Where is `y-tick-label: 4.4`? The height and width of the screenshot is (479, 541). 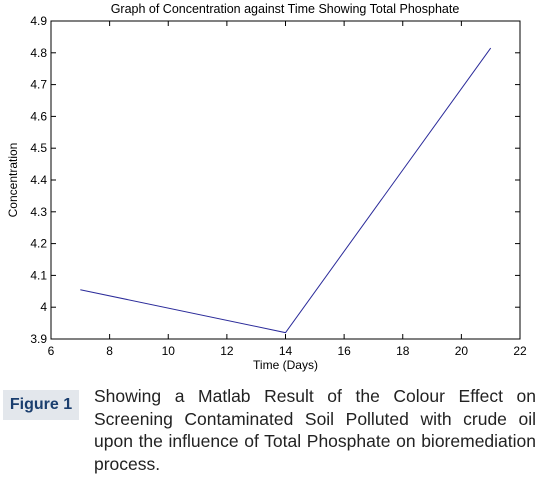
y-tick-label: 4.4 is located at coordinates (38, 180).